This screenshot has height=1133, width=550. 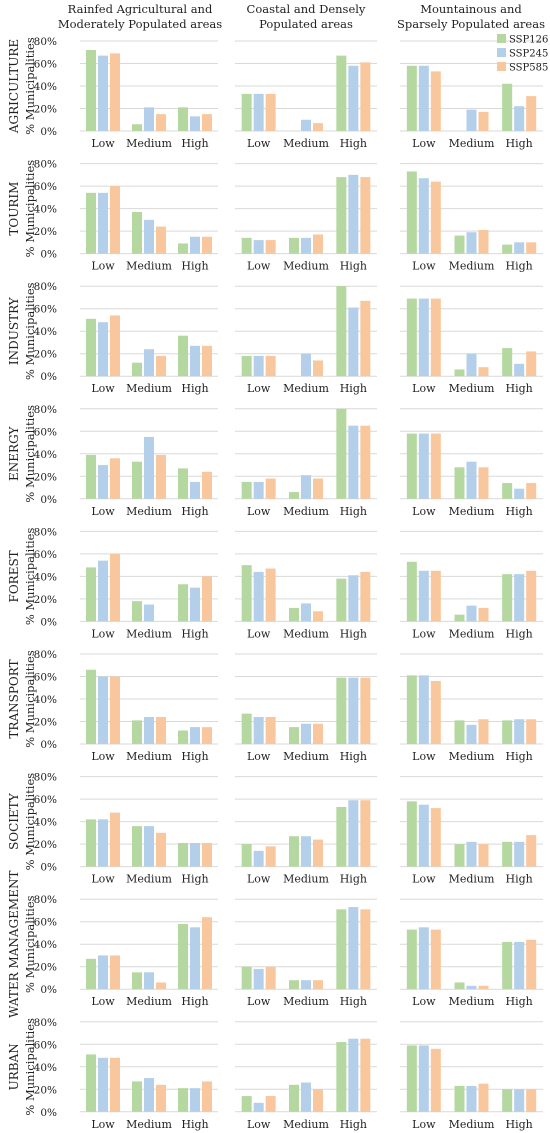 I want to click on y-axis-title-2: % Municipalities, so click(x=30, y=209).